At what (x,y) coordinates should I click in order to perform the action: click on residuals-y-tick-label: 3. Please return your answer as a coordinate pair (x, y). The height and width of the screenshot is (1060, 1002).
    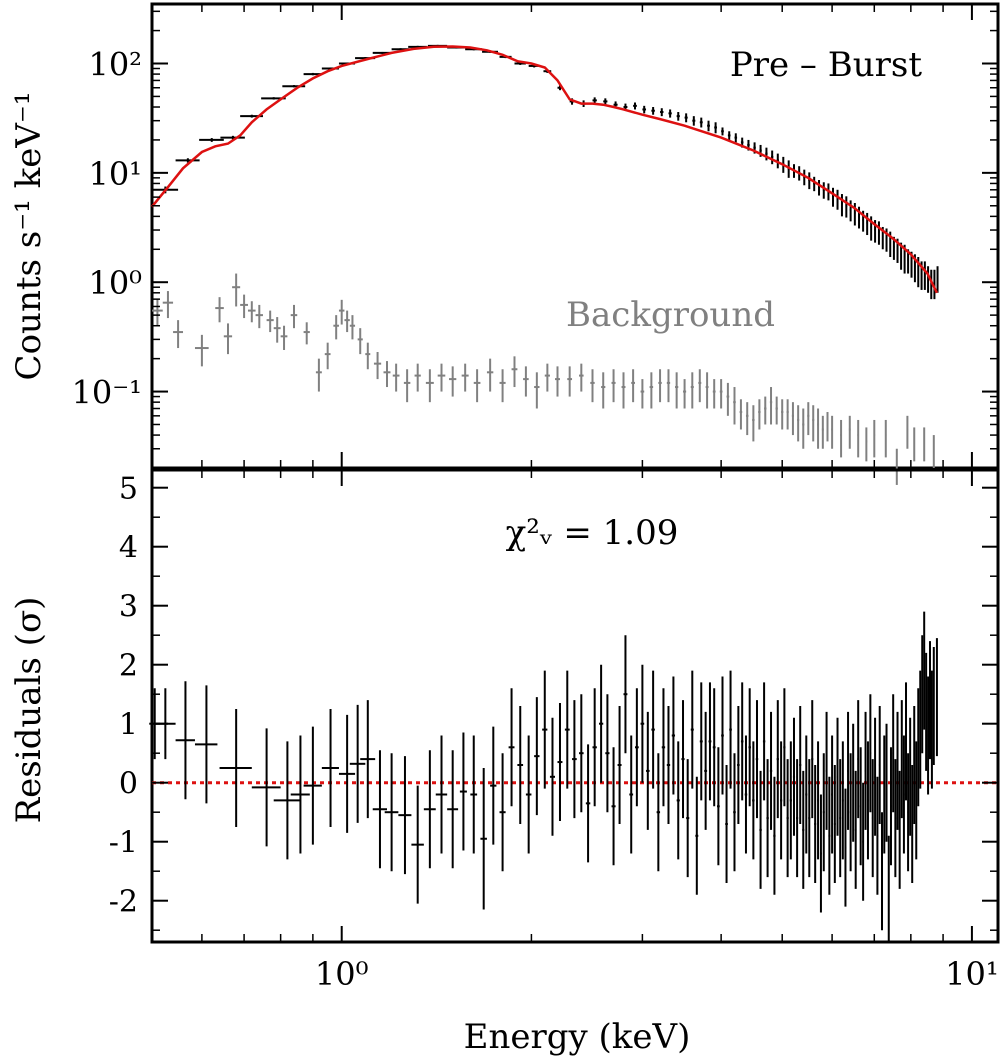
    Looking at the image, I should click on (128, 607).